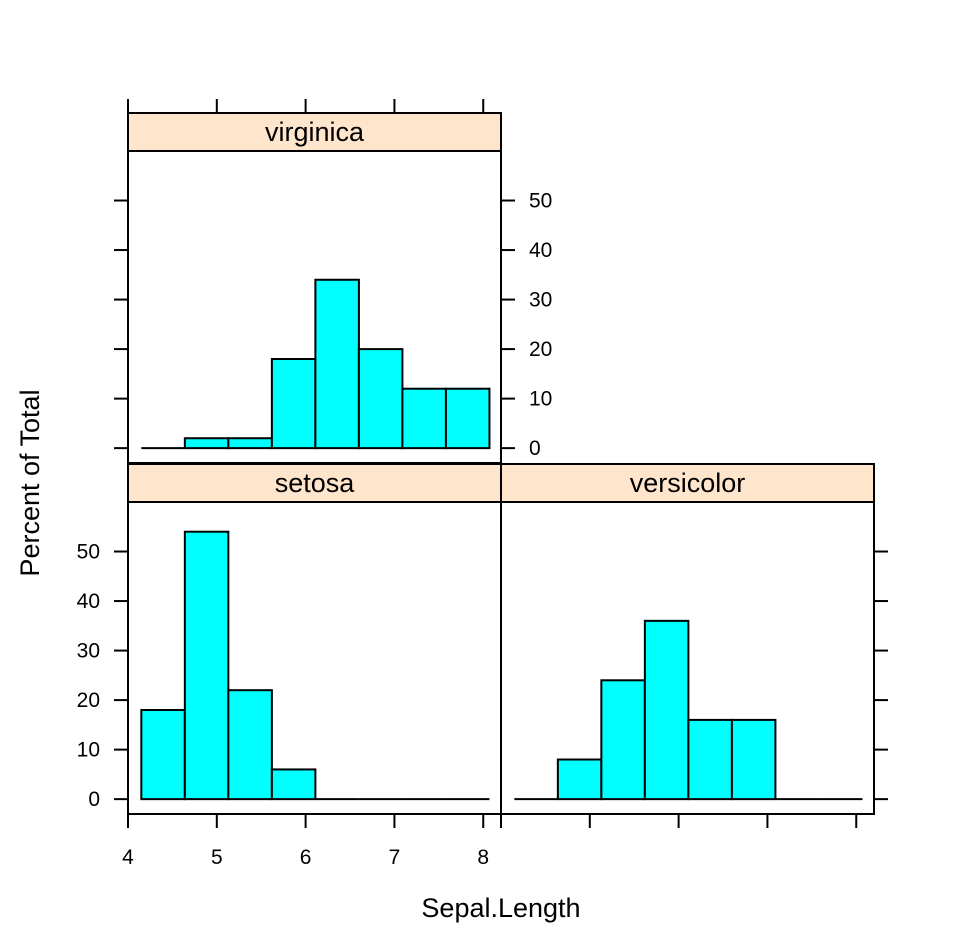 The image size is (979, 950). What do you see at coordinates (306, 857) in the screenshot?
I see `x-tick-label: 6` at bounding box center [306, 857].